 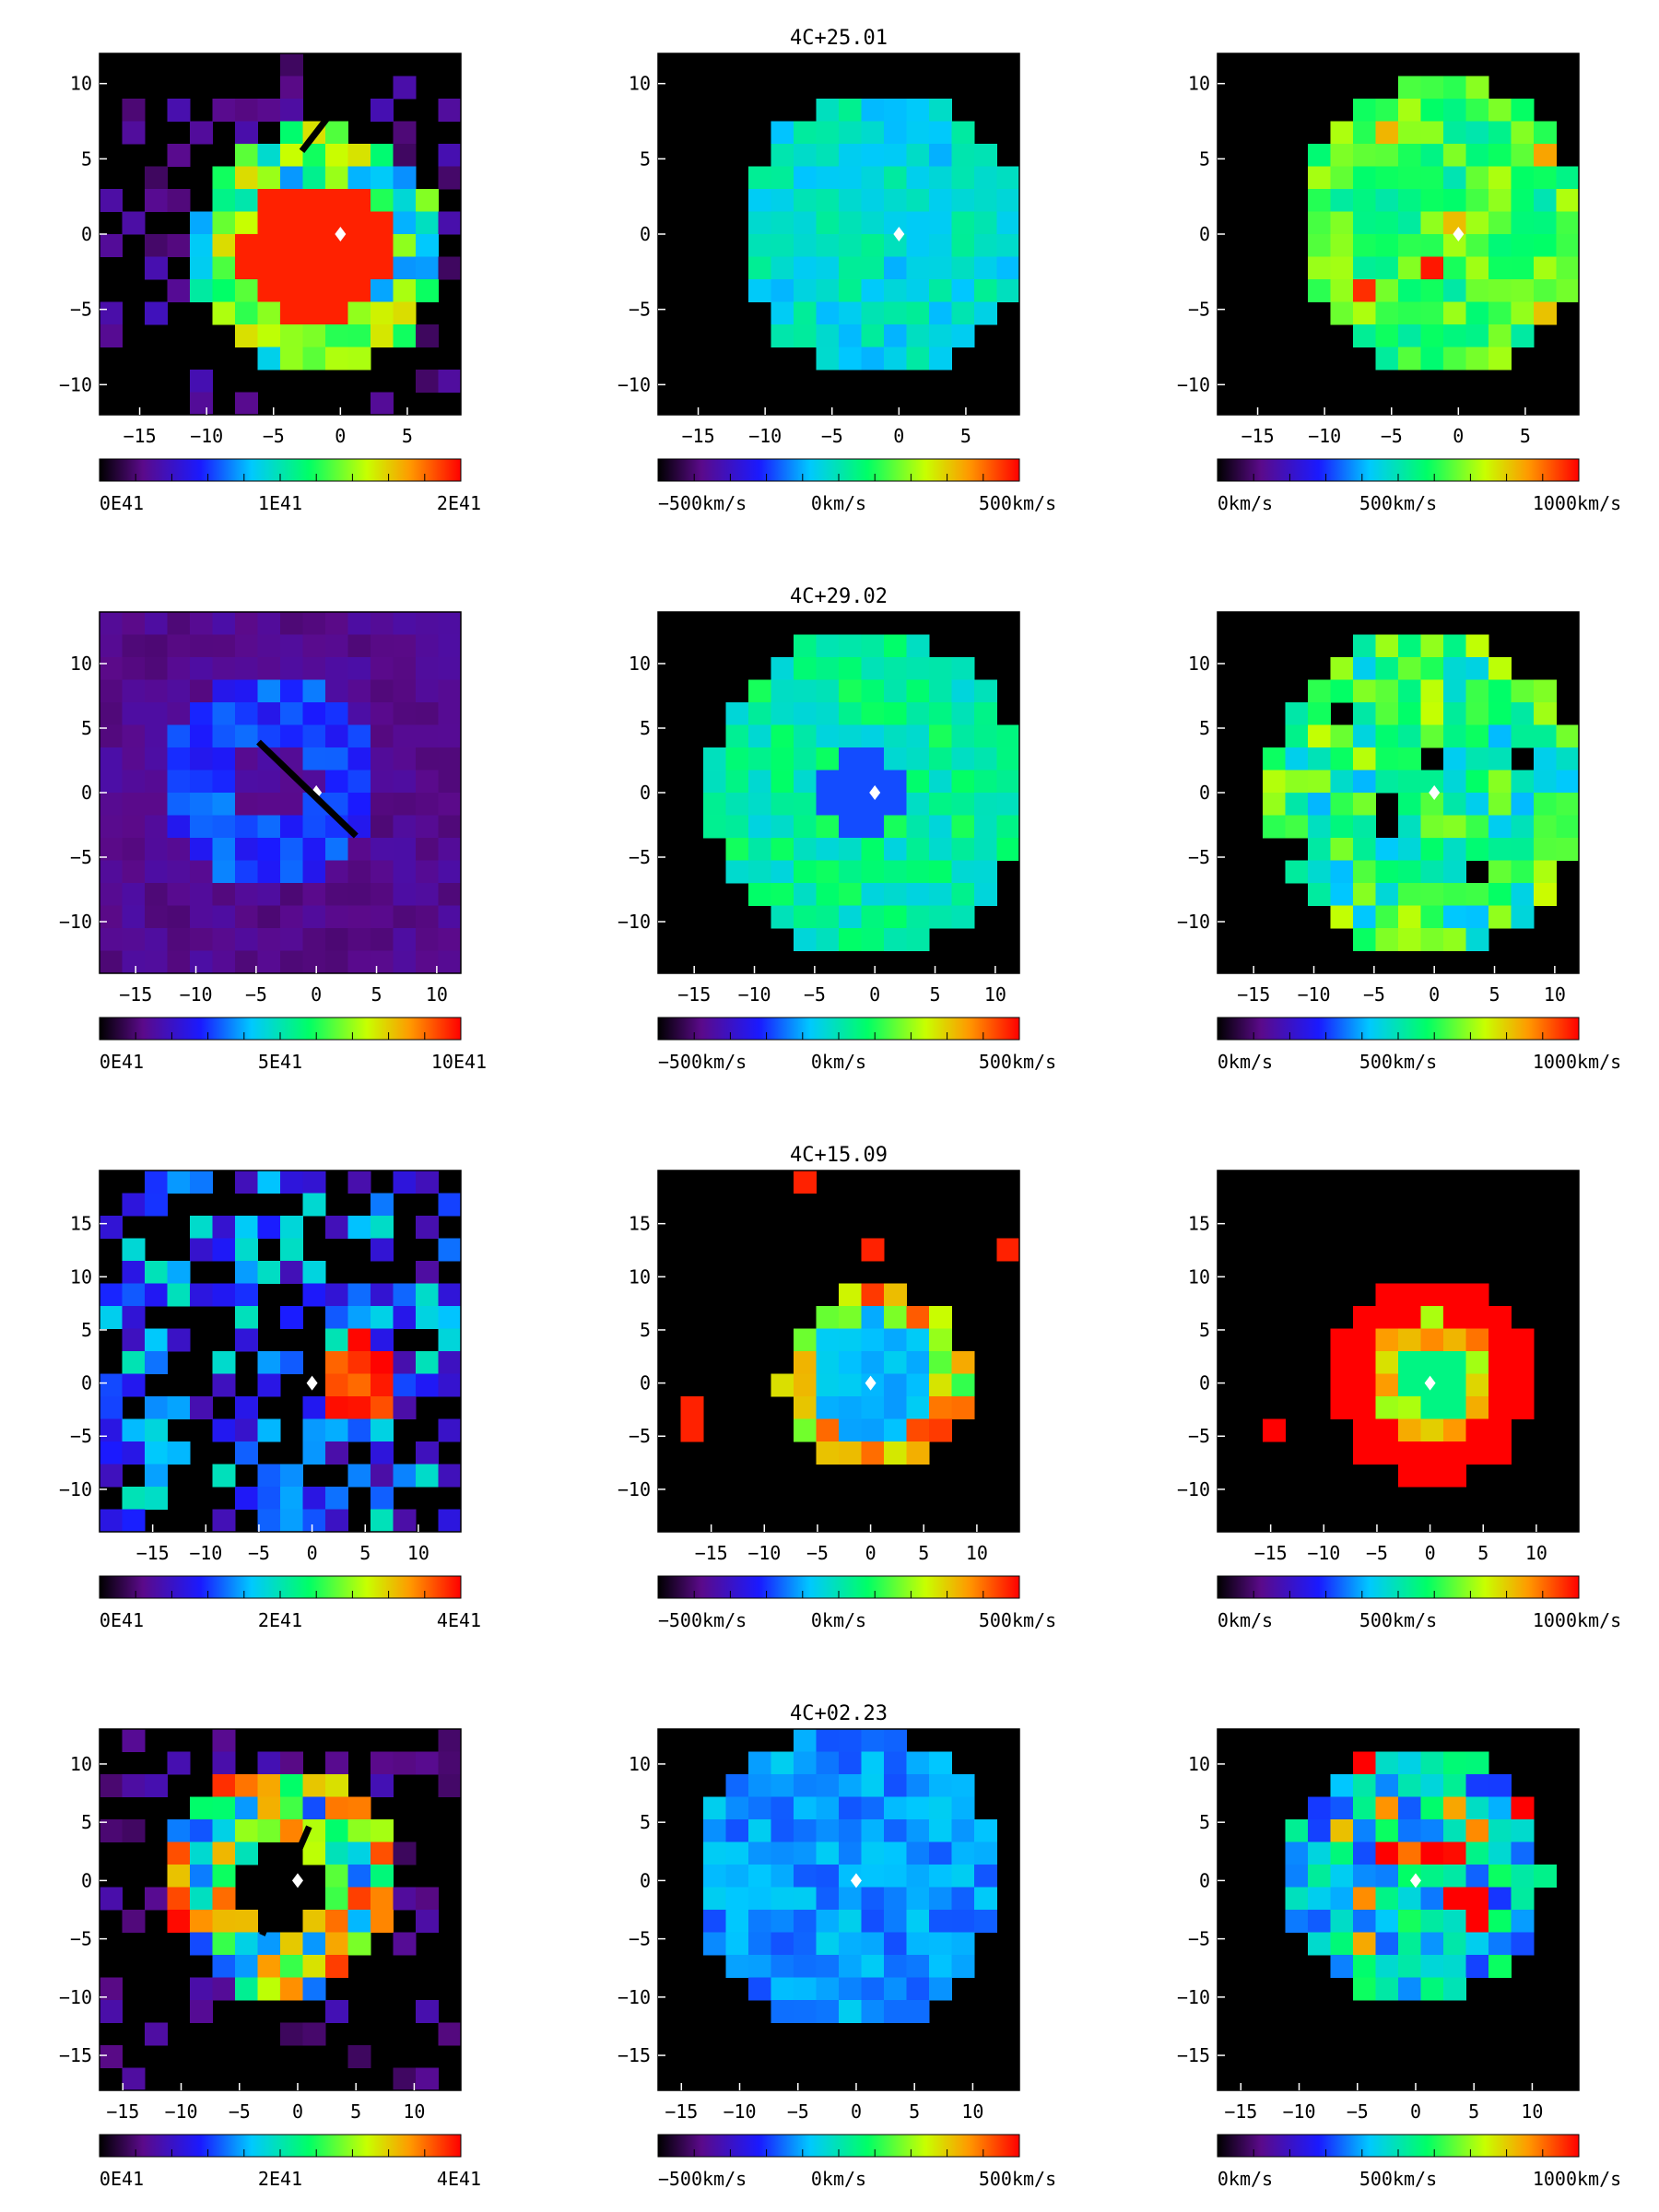 What do you see at coordinates (135, 994) in the screenshot?
I see `x-tick-label: −15` at bounding box center [135, 994].